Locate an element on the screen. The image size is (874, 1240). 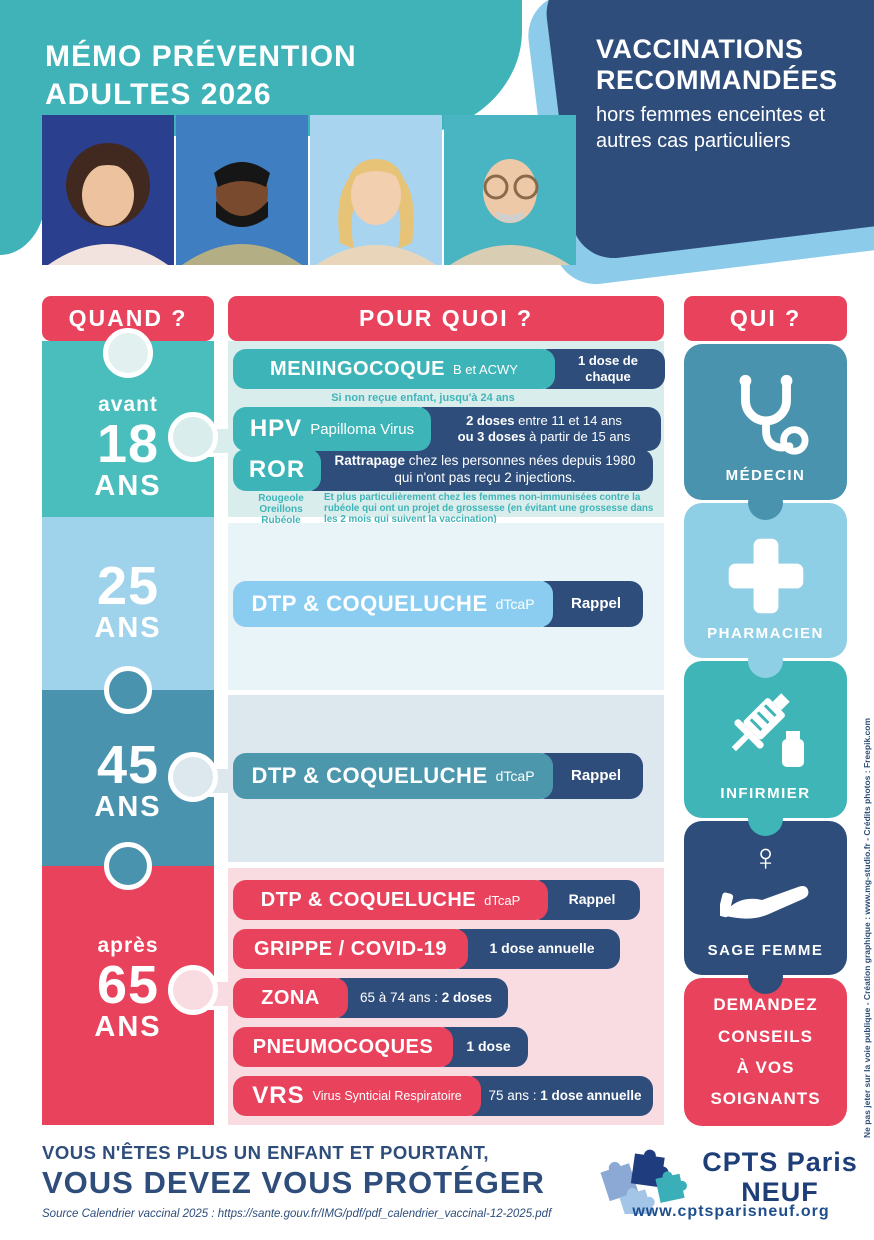
meningocoque-dose: 1 dose de chaque is located at coordinates (600, 369).